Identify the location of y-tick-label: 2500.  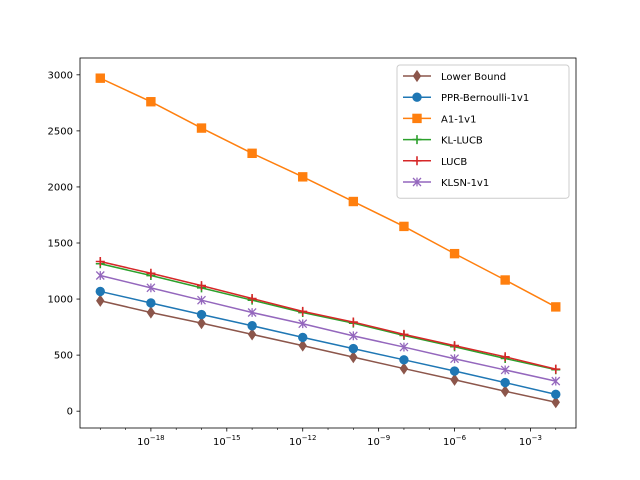
(60, 131).